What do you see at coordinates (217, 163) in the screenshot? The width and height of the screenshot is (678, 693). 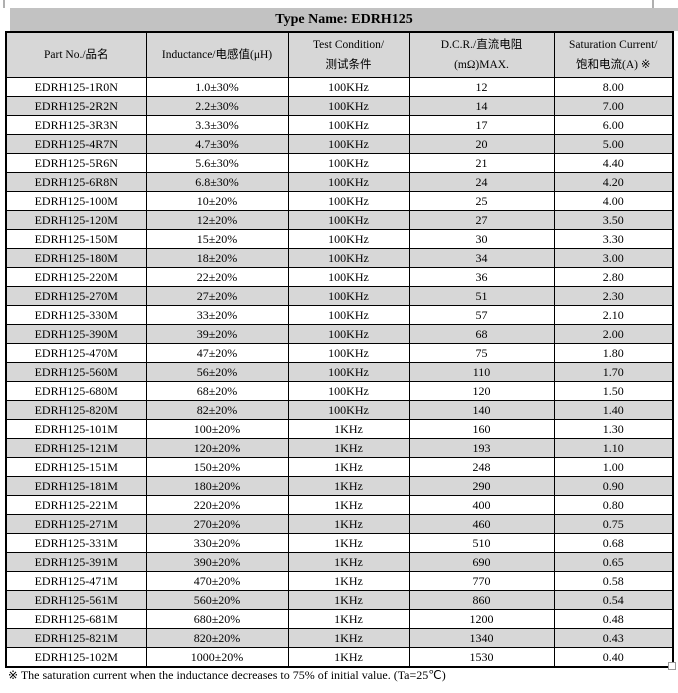 I see `cell-inductance: 5.6±30%` at bounding box center [217, 163].